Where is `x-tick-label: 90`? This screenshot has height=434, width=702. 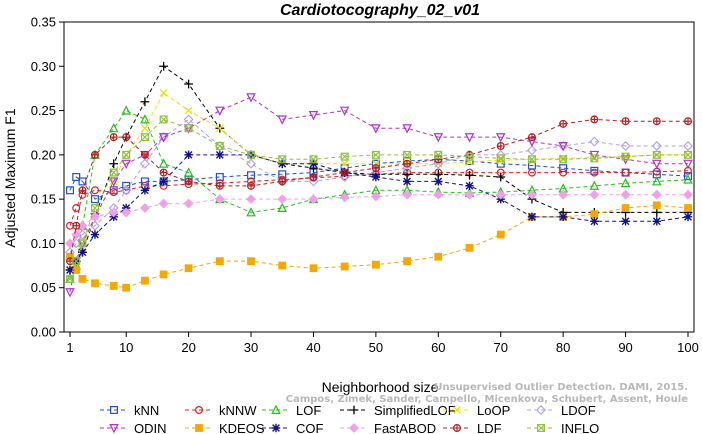
x-tick-label: 90 is located at coordinates (625, 347).